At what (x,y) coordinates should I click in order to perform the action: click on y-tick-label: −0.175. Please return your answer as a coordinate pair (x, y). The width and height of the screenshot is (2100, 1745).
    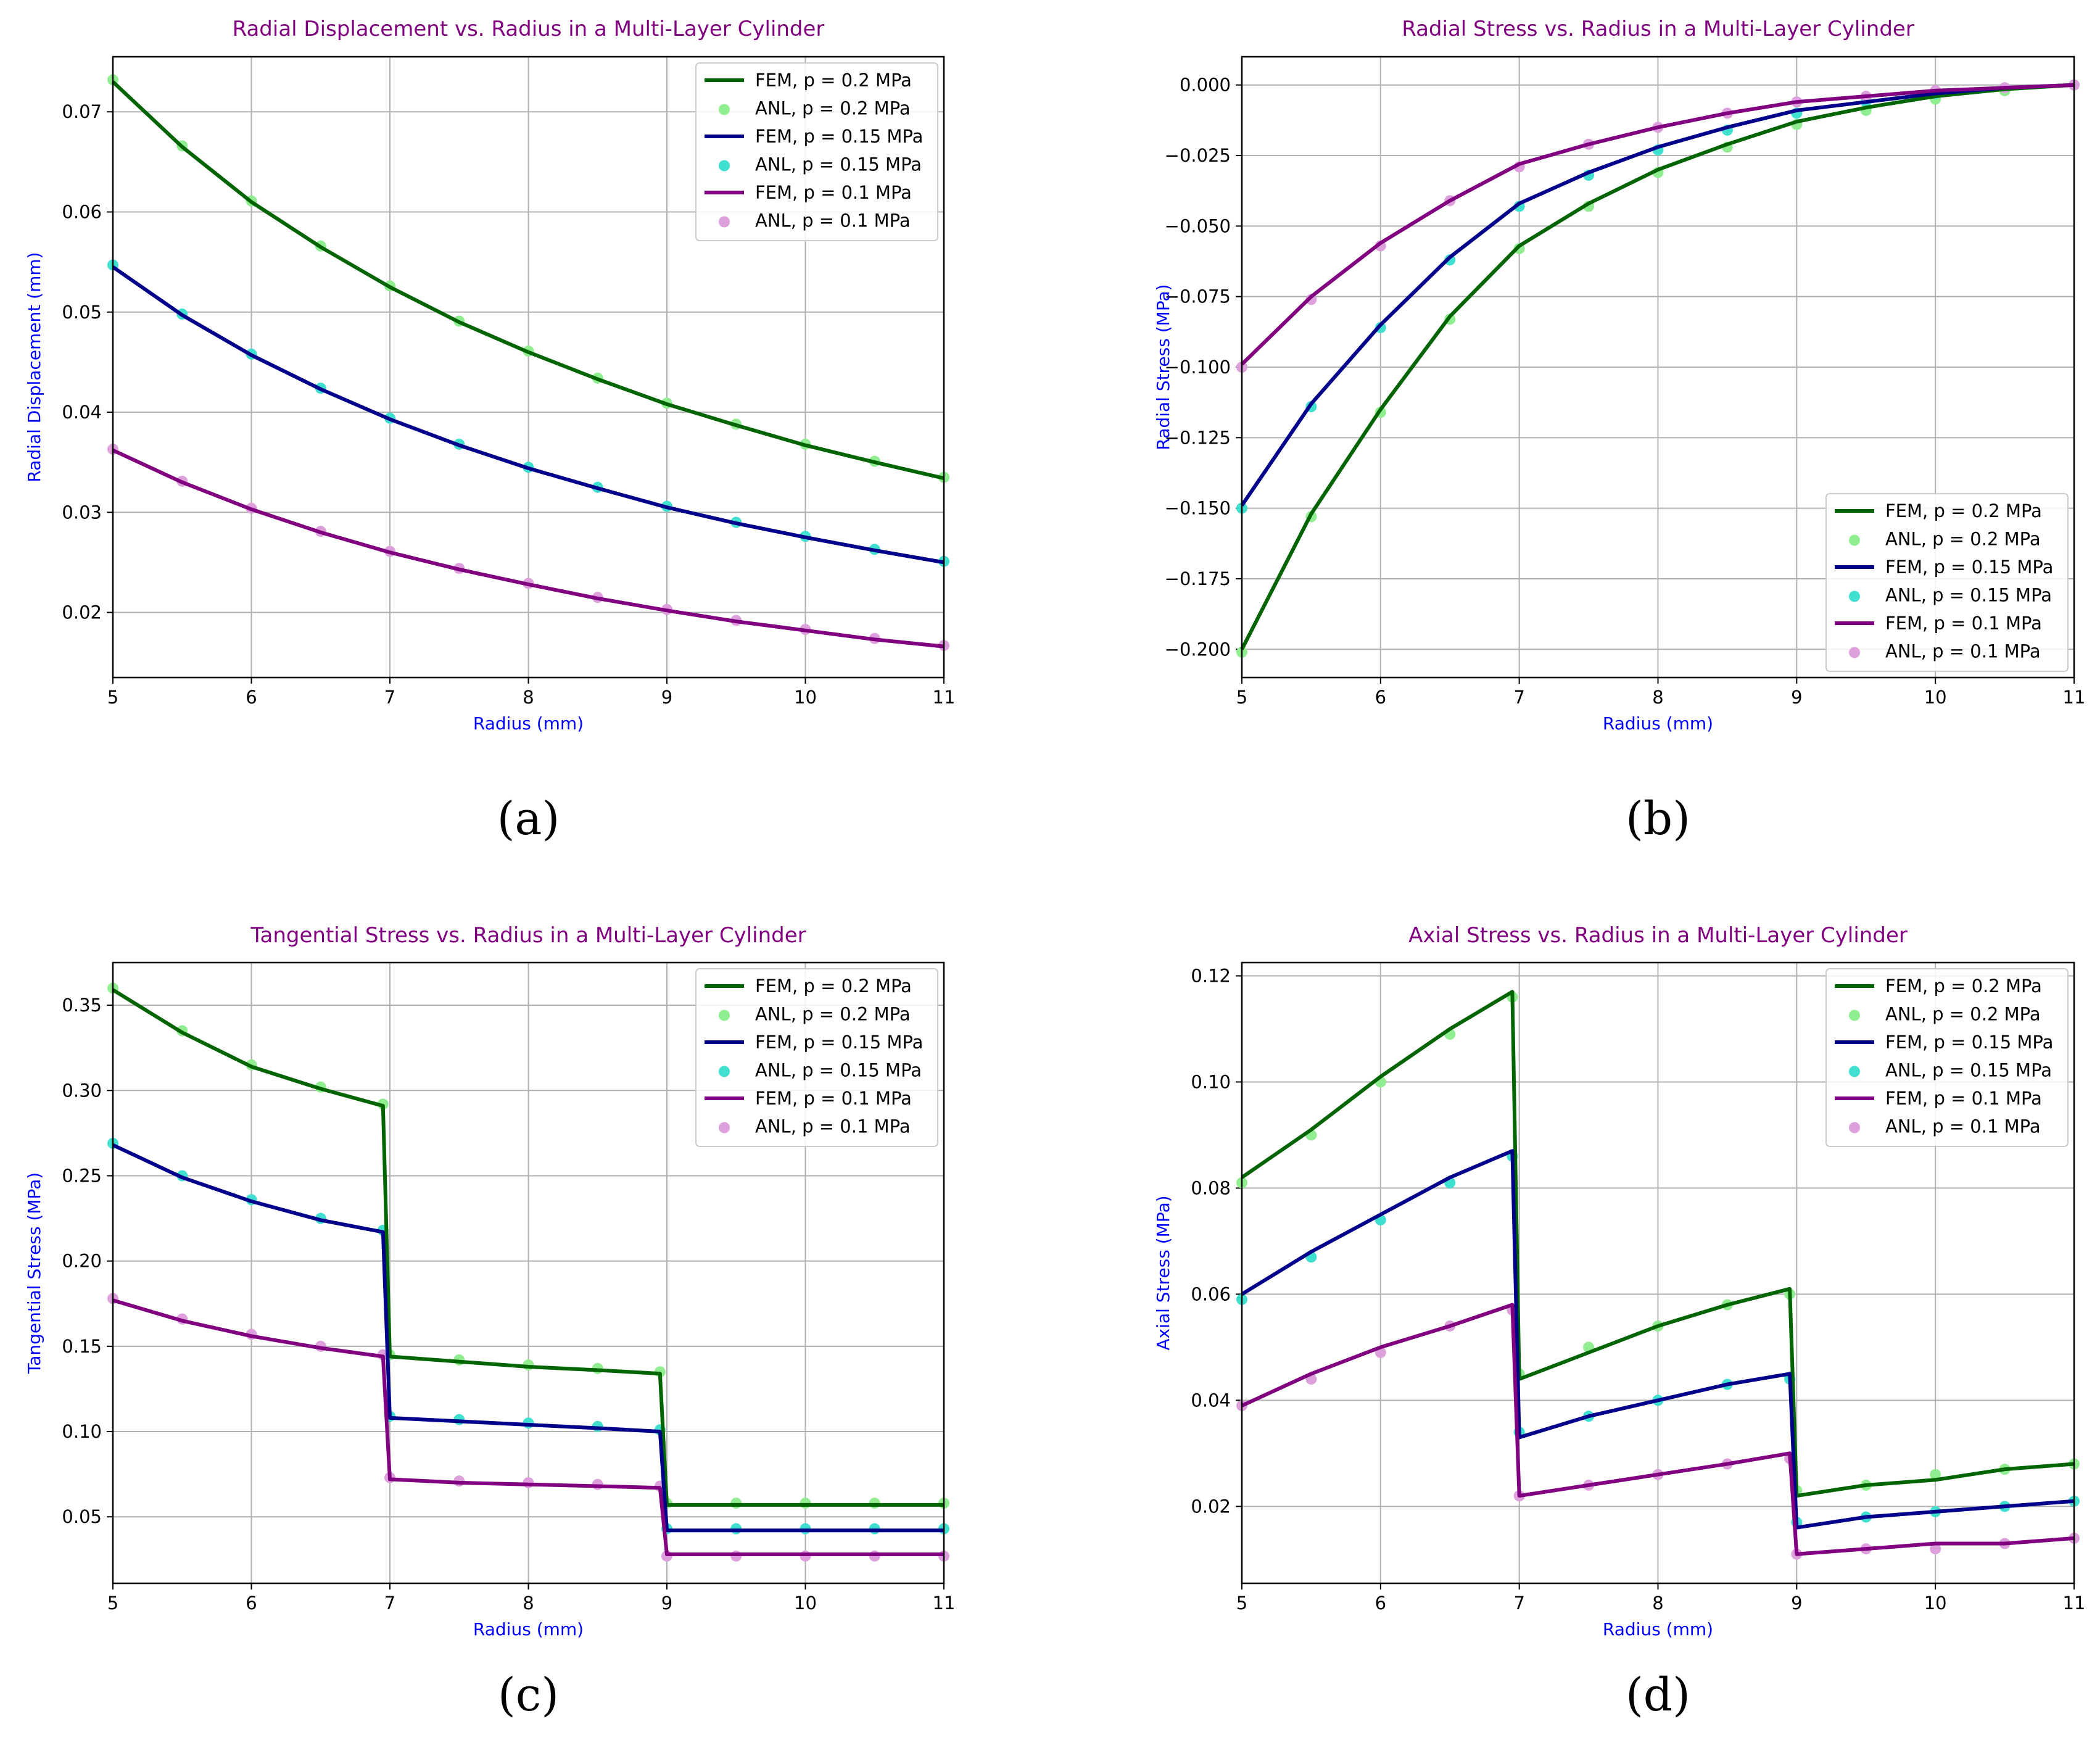
    Looking at the image, I should click on (1198, 578).